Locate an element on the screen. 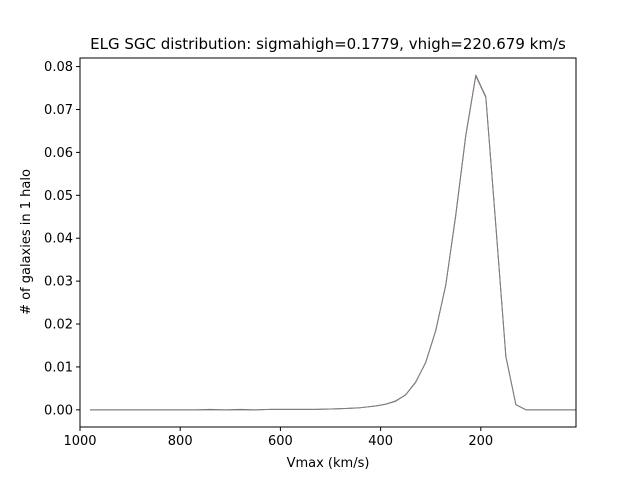 The width and height of the screenshot is (640, 480). y-tick-label: 0.04 is located at coordinates (58, 239).